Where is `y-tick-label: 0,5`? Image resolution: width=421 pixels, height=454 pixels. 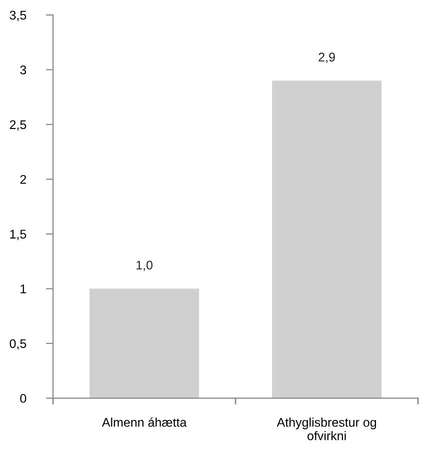
y-tick-label: 0,5 is located at coordinates (18, 344).